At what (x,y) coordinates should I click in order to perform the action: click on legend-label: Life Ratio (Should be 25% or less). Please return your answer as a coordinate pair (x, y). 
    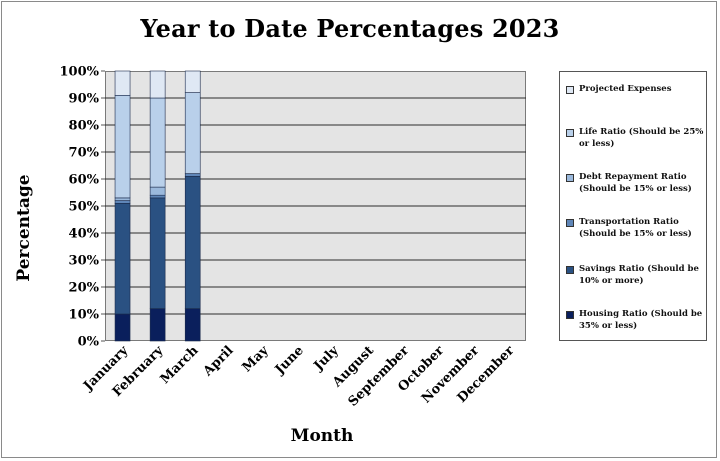
    Looking at the image, I should click on (641, 138).